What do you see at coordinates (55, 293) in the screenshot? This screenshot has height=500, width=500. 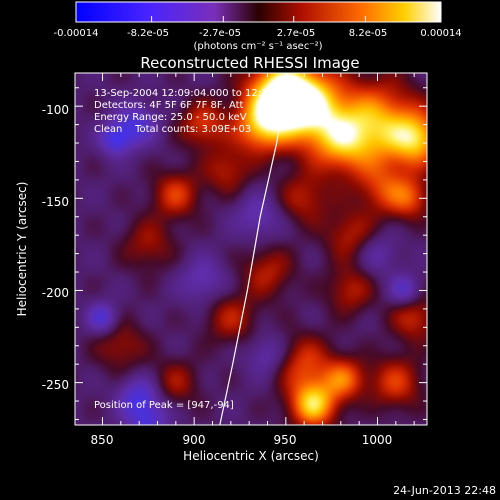 I see `y-tick-label: -200` at bounding box center [55, 293].